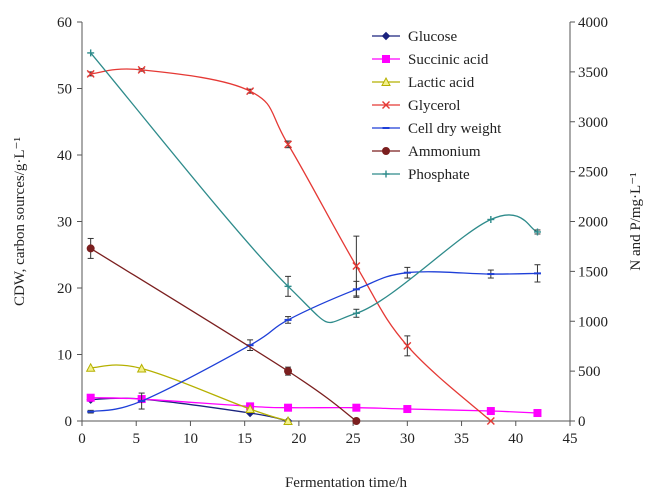 The image size is (653, 493). I want to click on legend-label: Lactic acid, so click(441, 83).